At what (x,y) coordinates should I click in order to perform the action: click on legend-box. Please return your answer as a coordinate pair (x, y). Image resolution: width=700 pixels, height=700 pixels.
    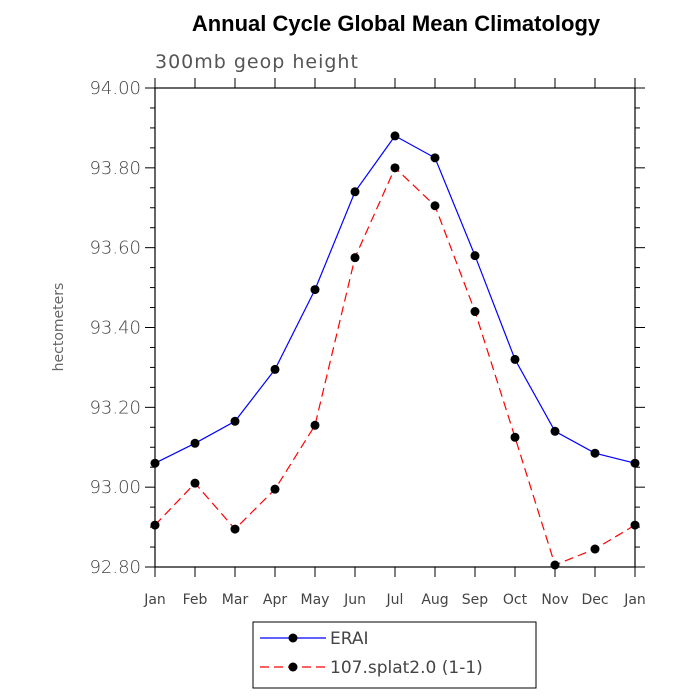
    Looking at the image, I should click on (394, 655).